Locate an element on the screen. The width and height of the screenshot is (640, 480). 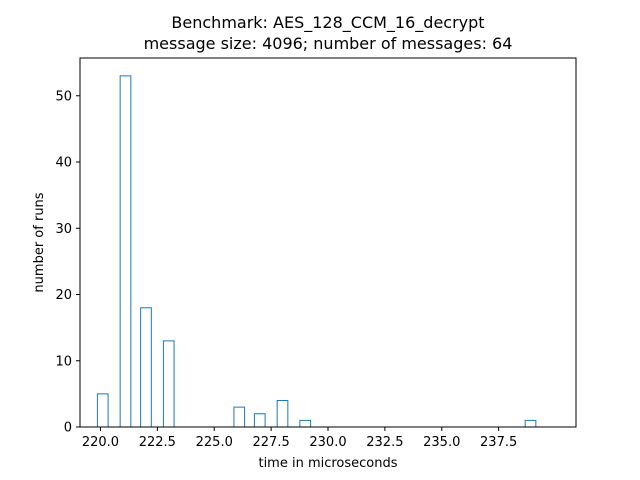
y-tick-label: 10 is located at coordinates (63, 361).